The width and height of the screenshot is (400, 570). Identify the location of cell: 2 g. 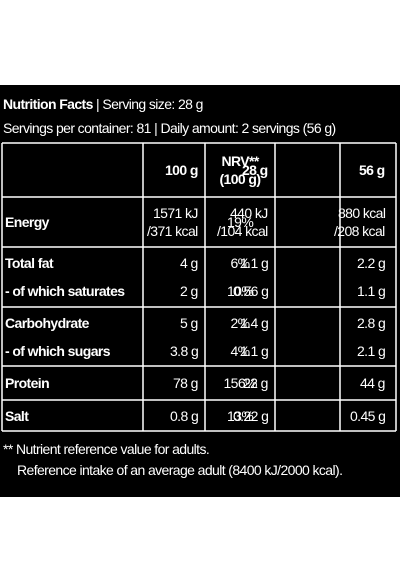
(189, 291).